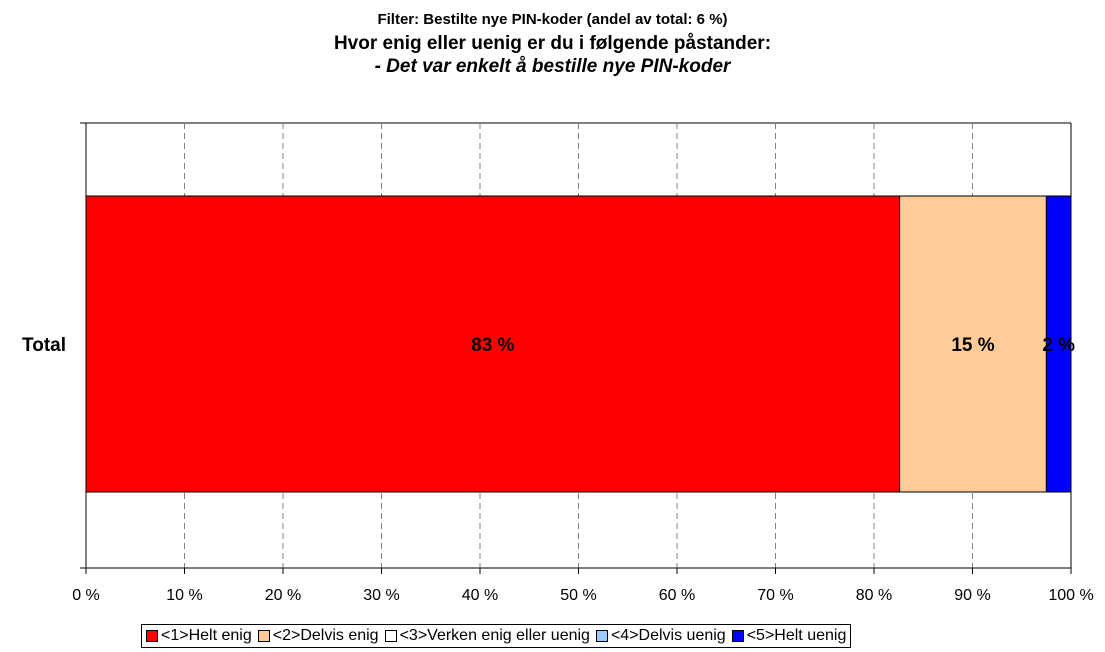 Image resolution: width=1105 pixels, height=652 pixels. What do you see at coordinates (775, 595) in the screenshot?
I see `x-tick-label: 70 %` at bounding box center [775, 595].